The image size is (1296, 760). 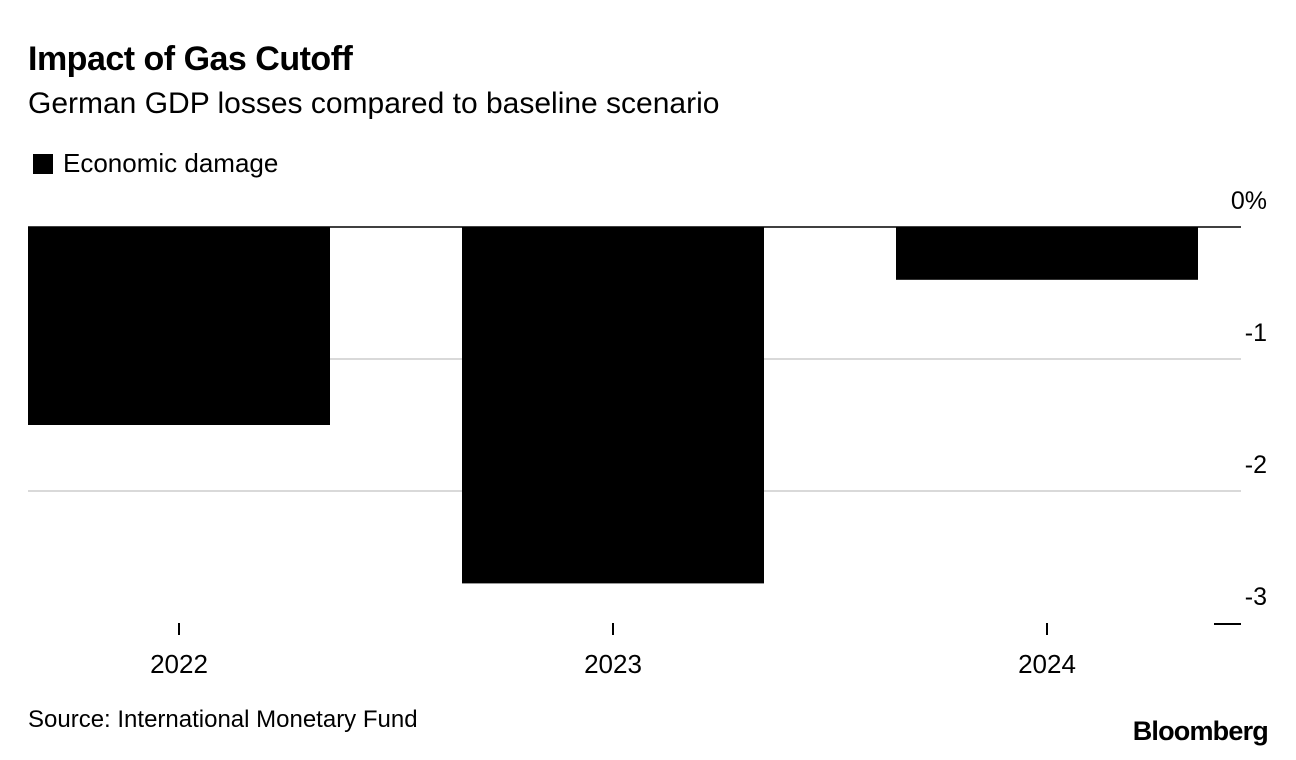 What do you see at coordinates (1249, 201) in the screenshot?
I see `y-tick-label: 0%` at bounding box center [1249, 201].